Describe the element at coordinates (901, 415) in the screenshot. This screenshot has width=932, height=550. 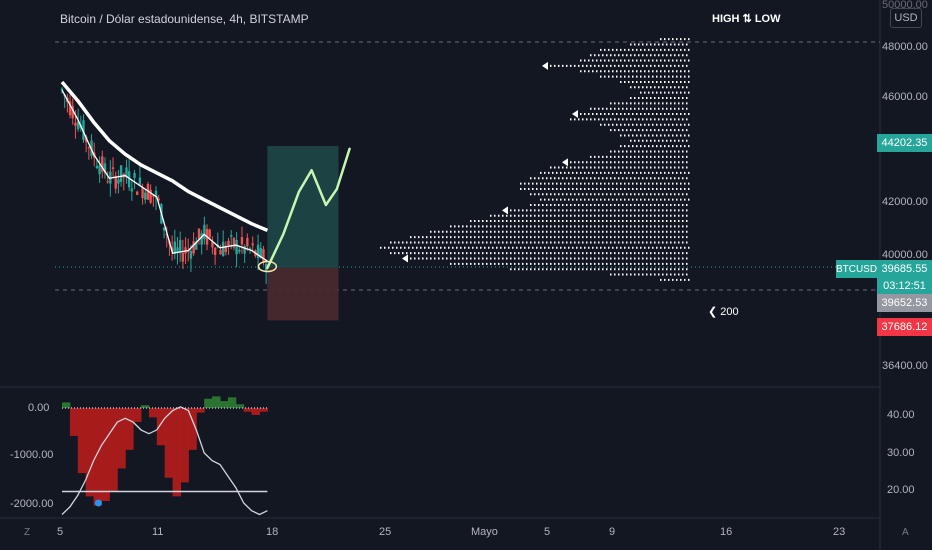
I see `osc-right-tick: 40.00` at that location.